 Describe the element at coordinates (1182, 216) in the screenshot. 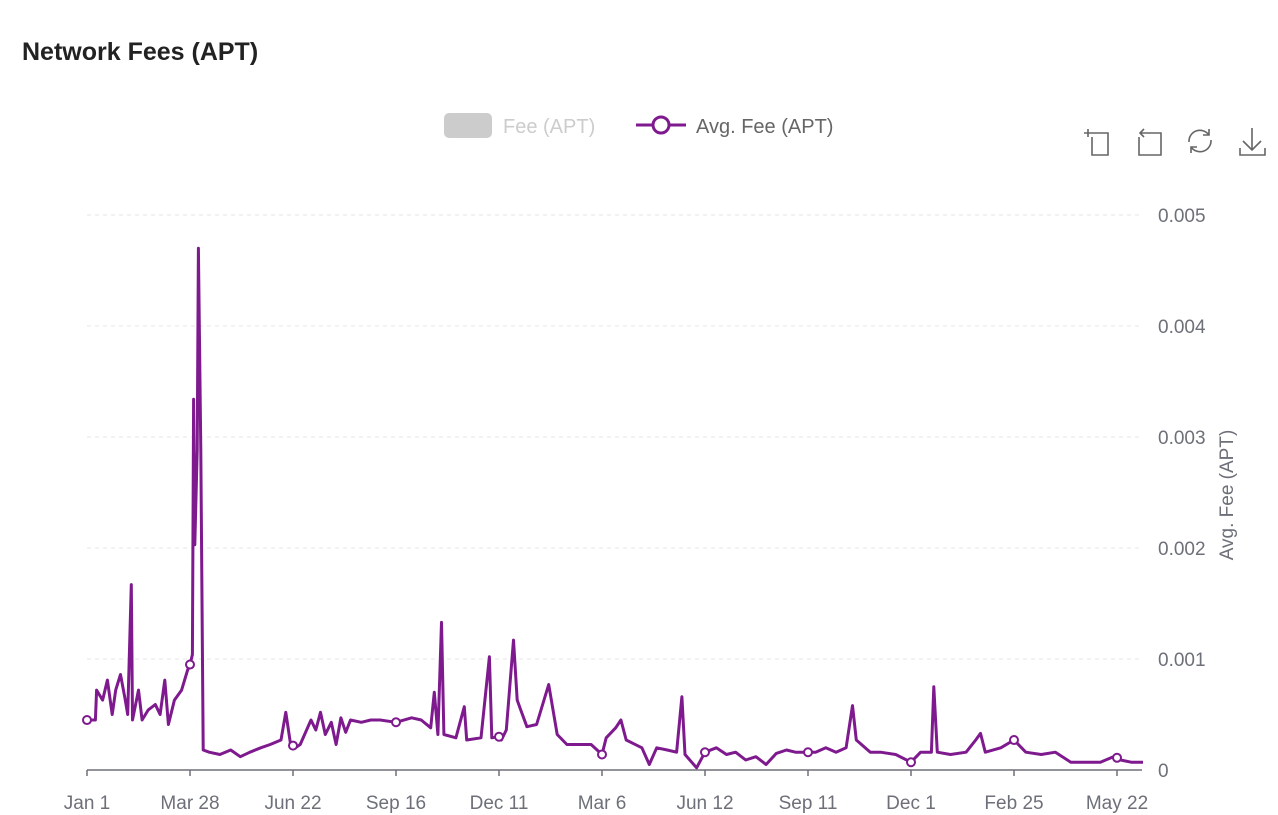

I see `y-tick-label: 0.005` at that location.